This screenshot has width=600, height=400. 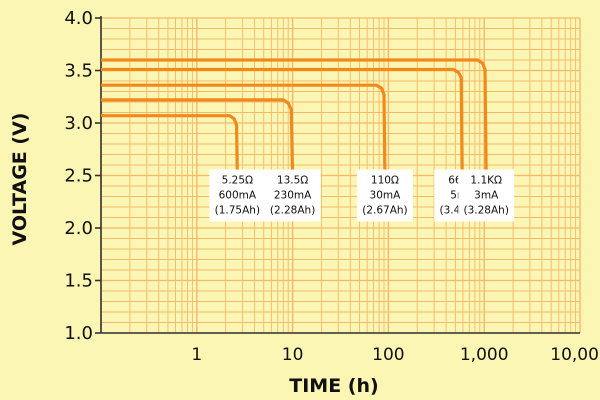 What do you see at coordinates (293, 355) in the screenshot?
I see `x-tick-label: 10` at bounding box center [293, 355].